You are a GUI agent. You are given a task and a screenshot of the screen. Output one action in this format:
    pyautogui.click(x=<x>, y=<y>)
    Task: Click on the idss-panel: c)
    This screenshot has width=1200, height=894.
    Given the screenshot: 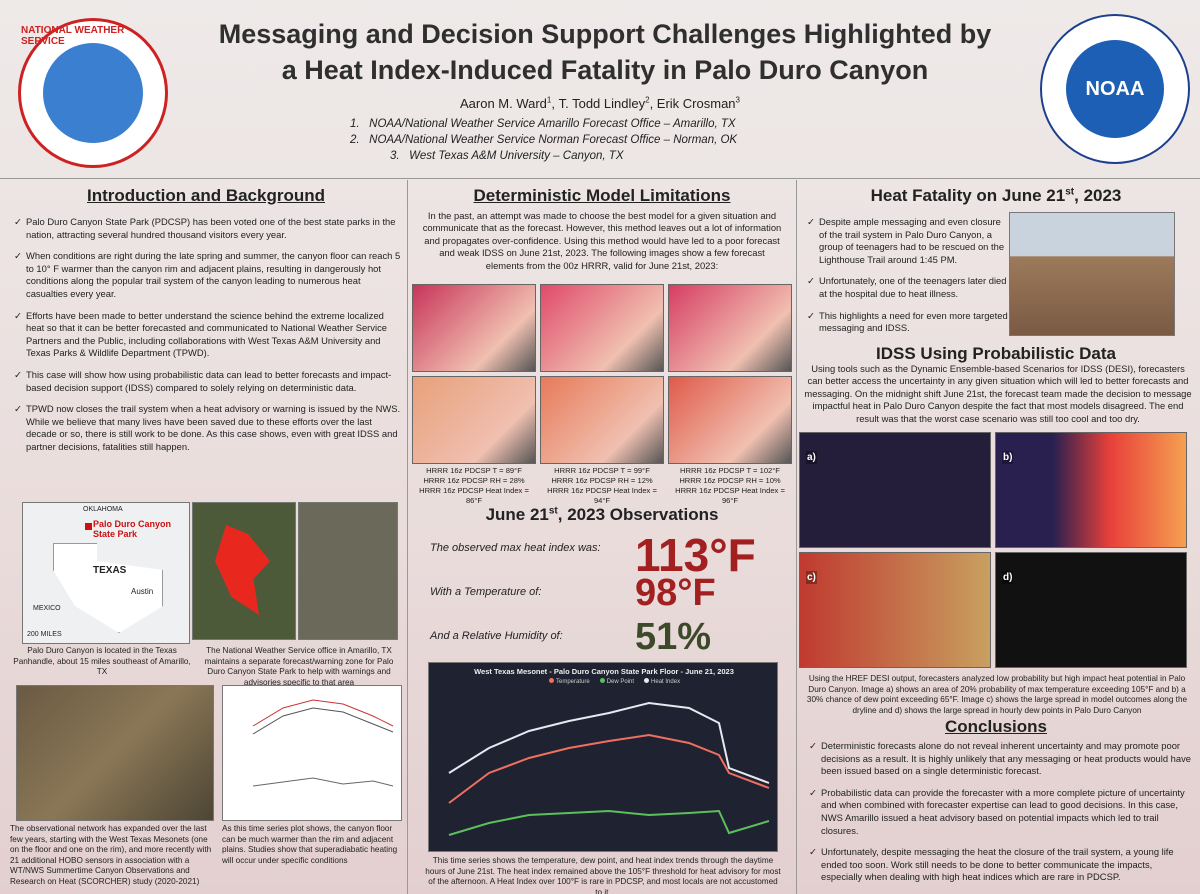 What is the action you would take?
    pyautogui.click(x=895, y=610)
    